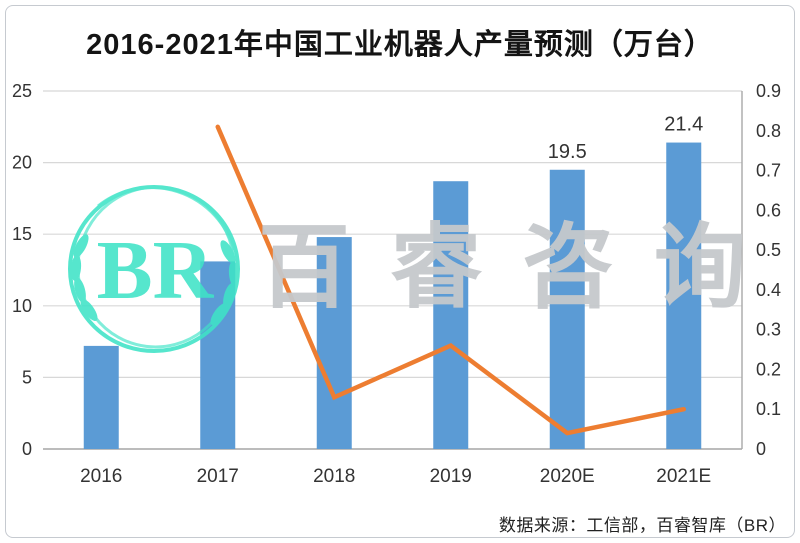 Image resolution: width=800 pixels, height=543 pixels. Describe the element at coordinates (27, 377) in the screenshot. I see `left-axis-tick: 5` at that location.